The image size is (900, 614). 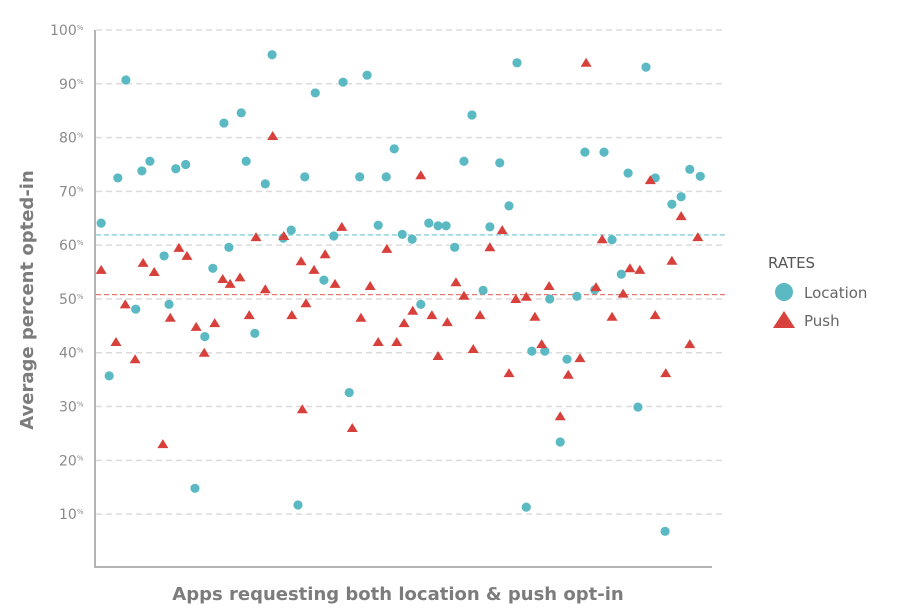 I want to click on legend-location-circle-icon, so click(x=784, y=292).